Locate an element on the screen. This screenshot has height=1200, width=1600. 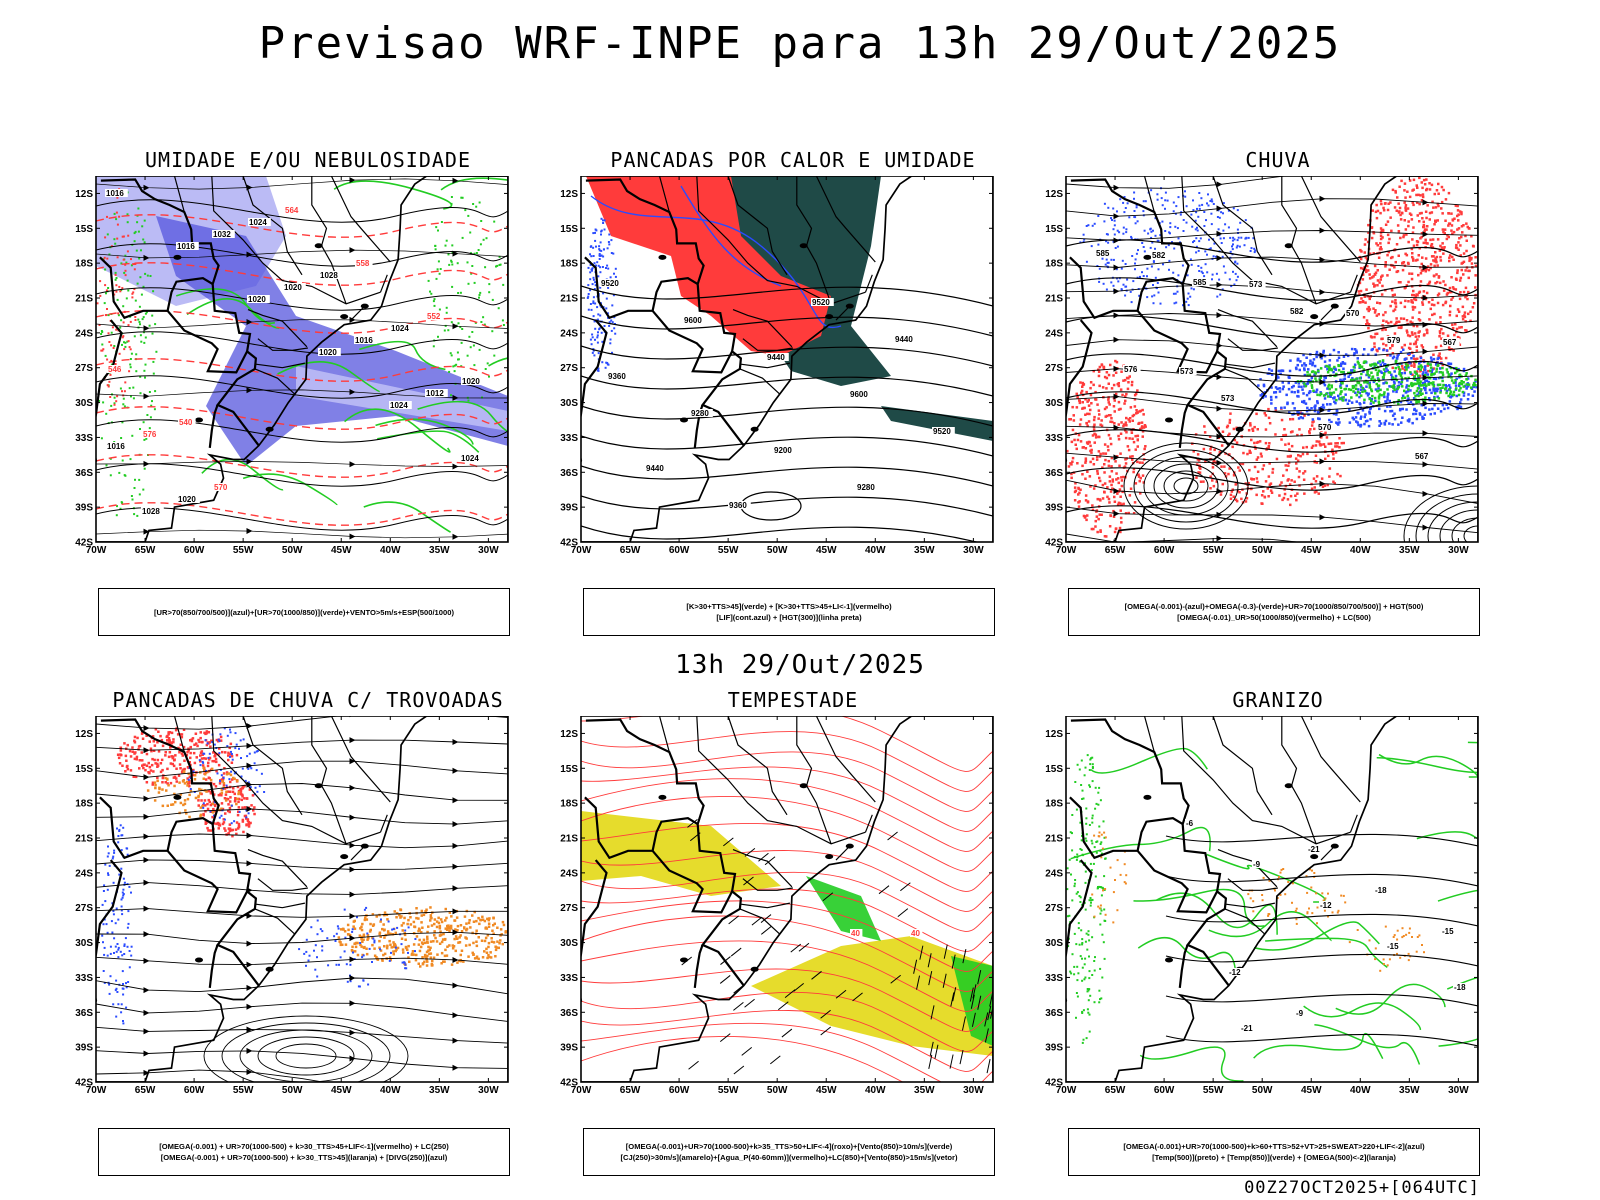
contour-label: 1024 is located at coordinates (399, 405).